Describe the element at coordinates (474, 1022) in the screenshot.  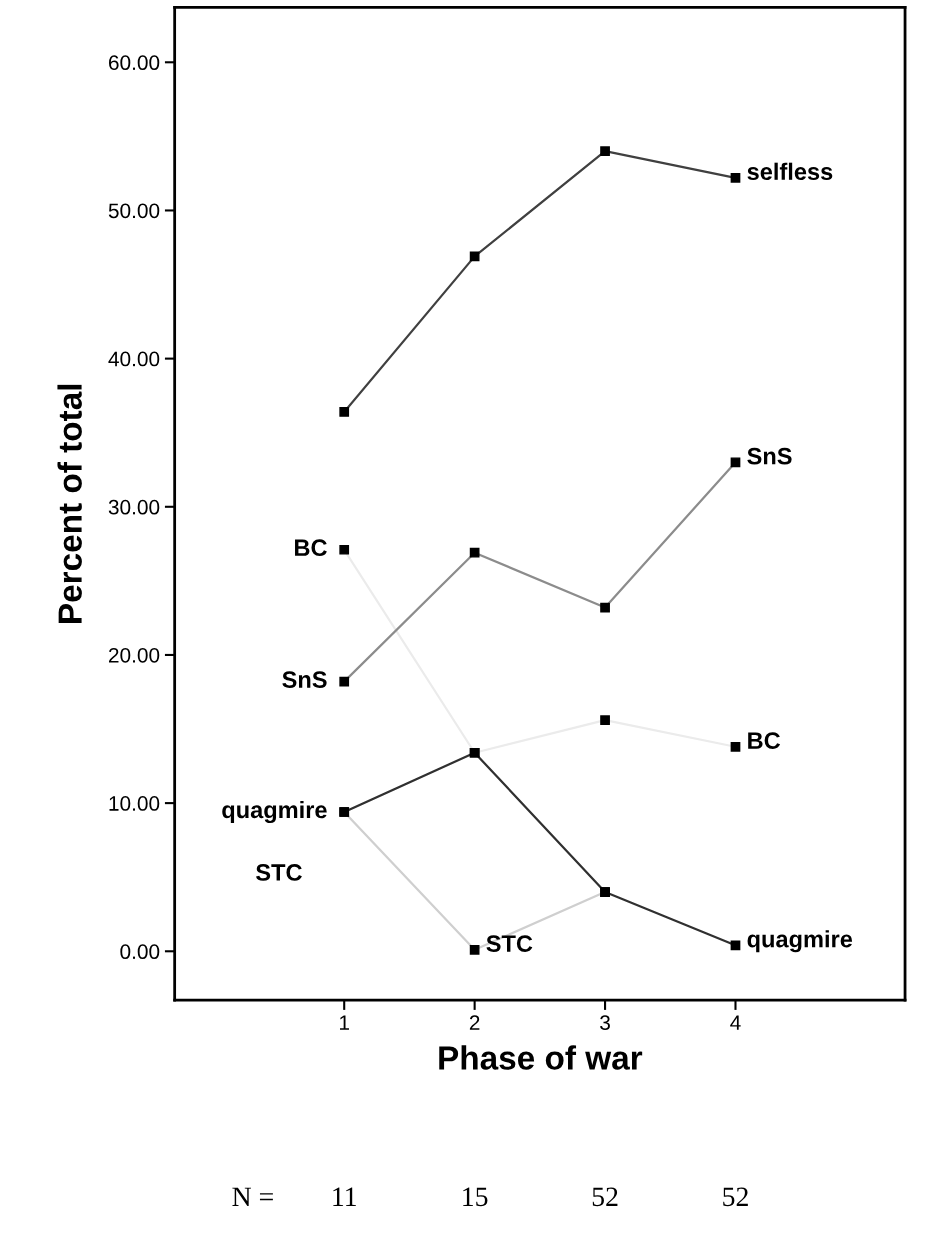
I see `x-tick-label: 2` at that location.